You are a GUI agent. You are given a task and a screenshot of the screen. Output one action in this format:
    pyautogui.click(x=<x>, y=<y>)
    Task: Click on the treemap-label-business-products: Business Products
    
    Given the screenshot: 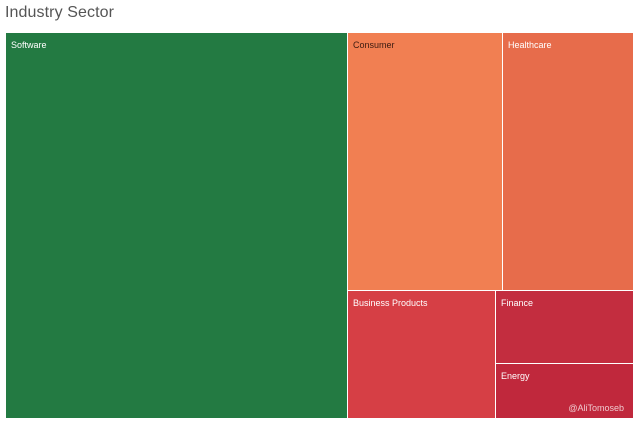 What is the action you would take?
    pyautogui.click(x=390, y=303)
    